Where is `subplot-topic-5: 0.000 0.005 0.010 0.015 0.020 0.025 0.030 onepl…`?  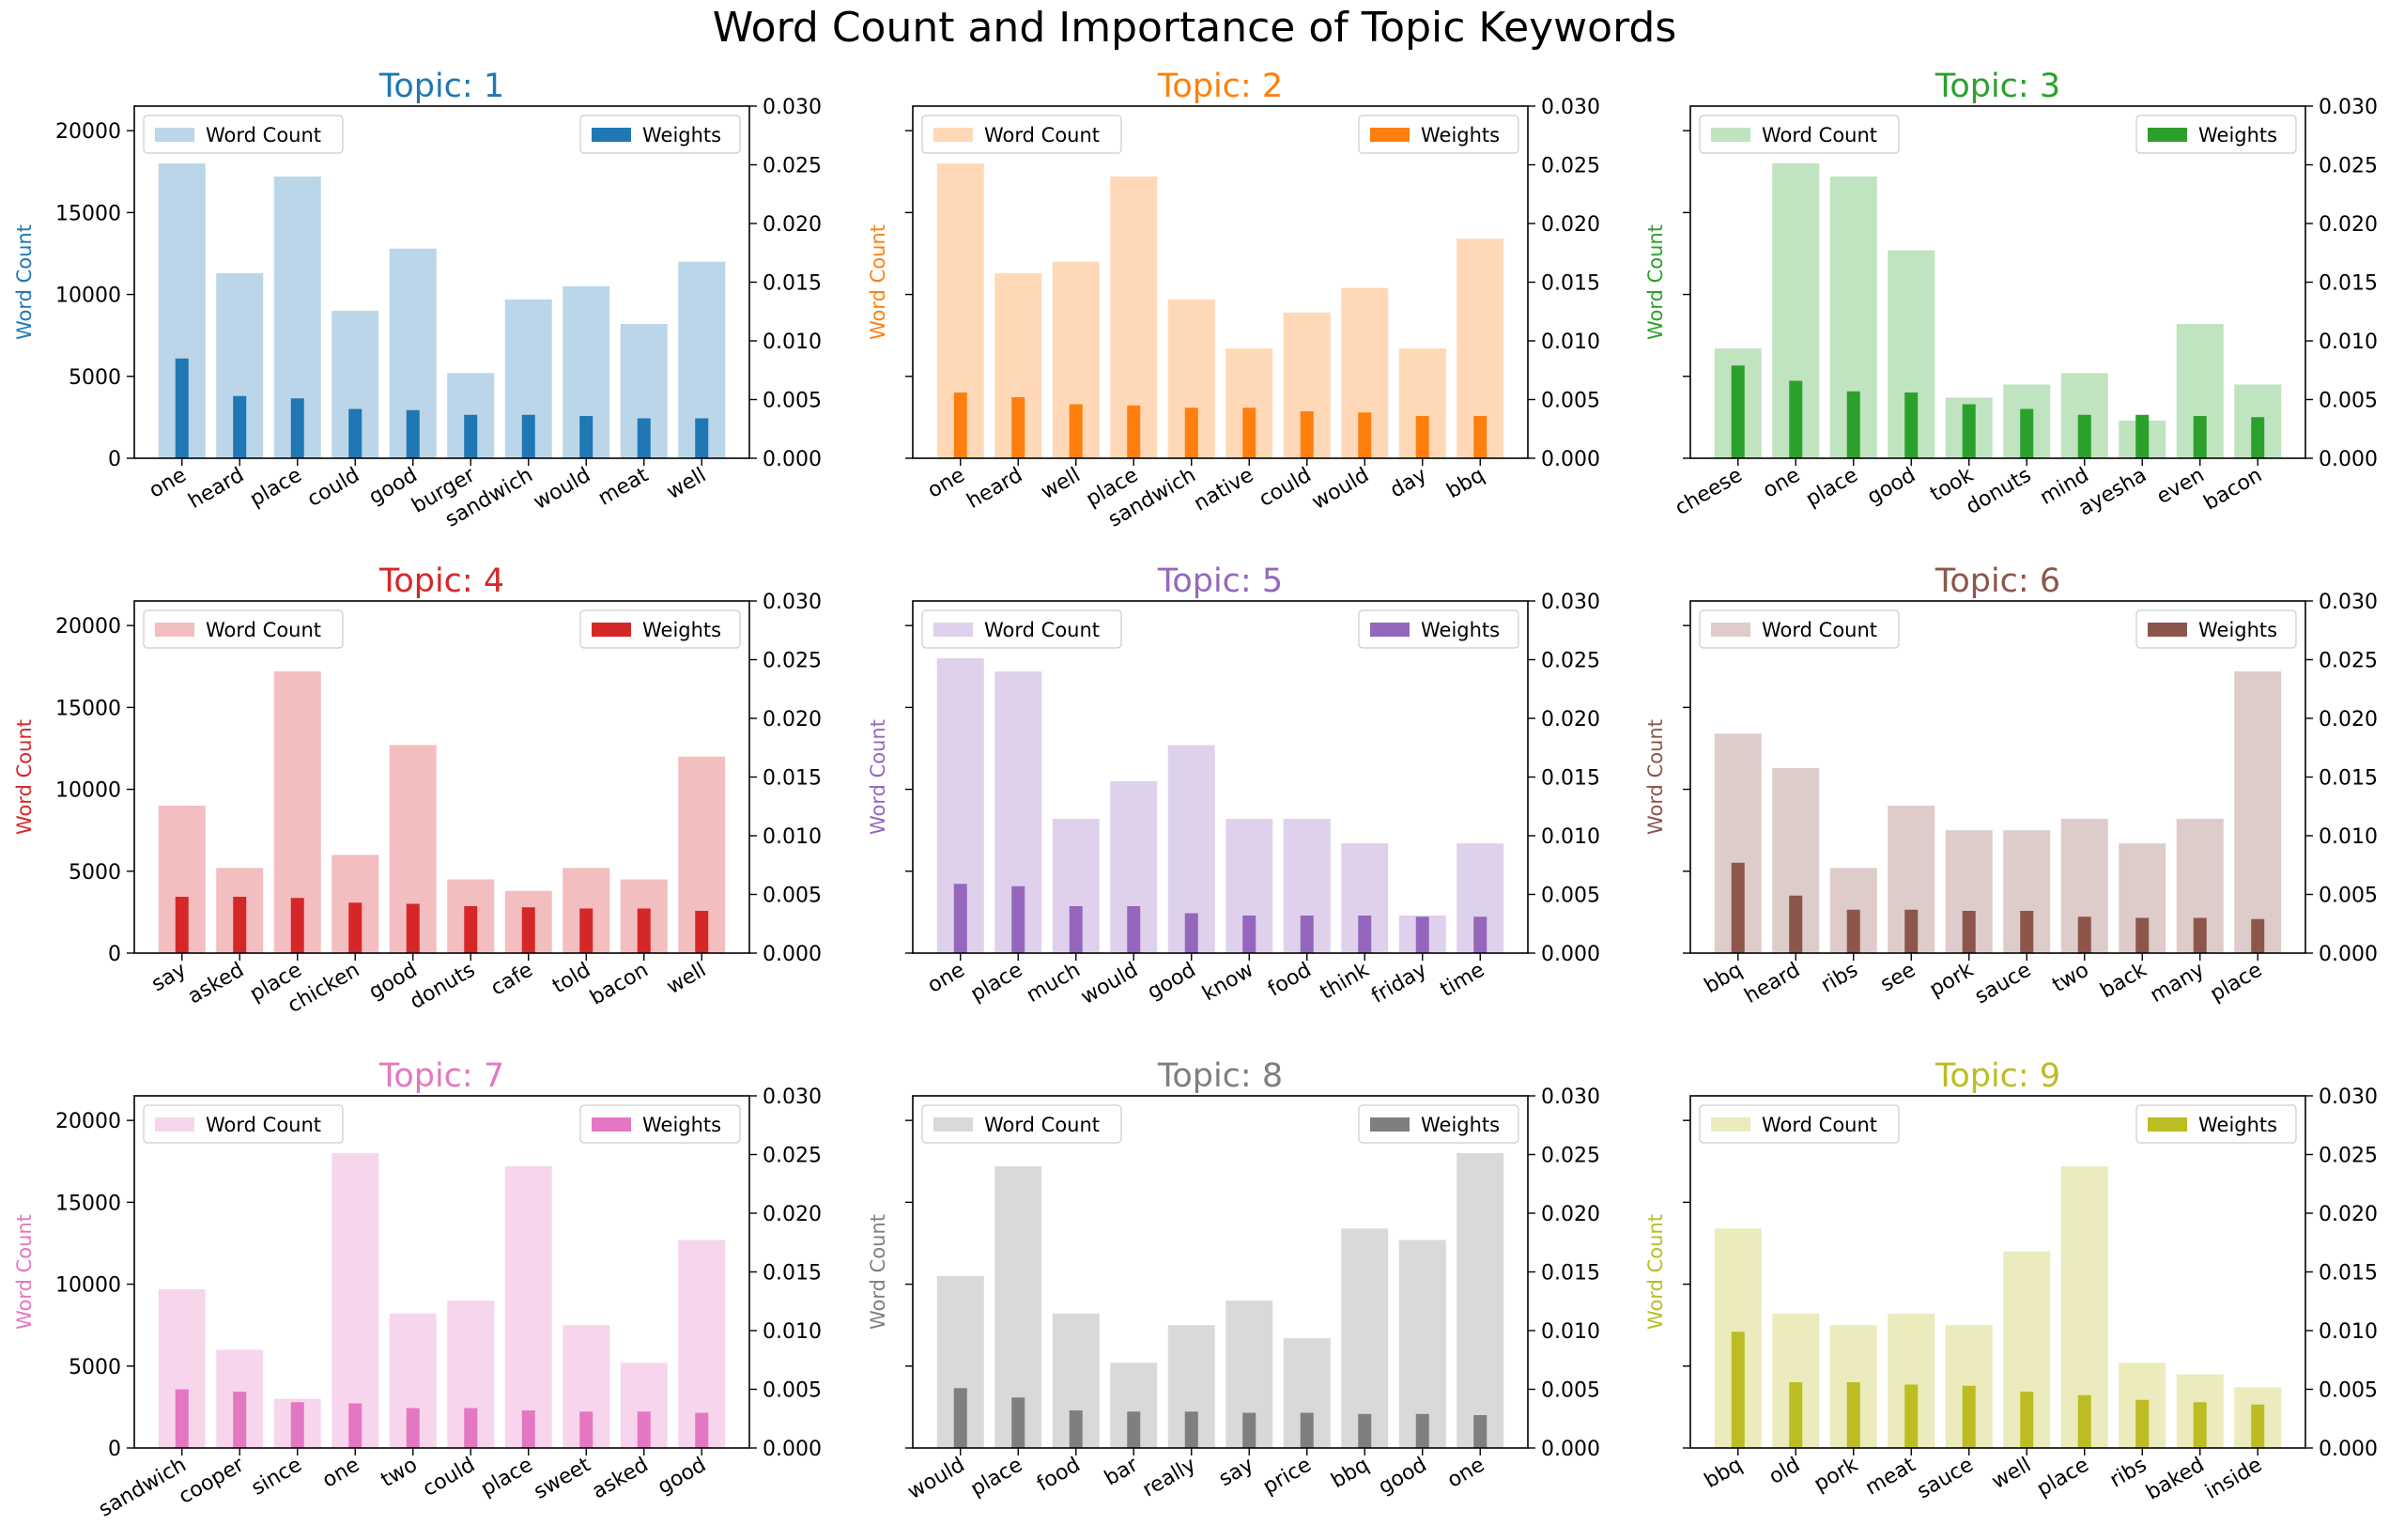 subplot-topic-5: 0.000 0.005 0.010 0.015 0.020 0.025 0.030 onepl… is located at coordinates (1233, 785).